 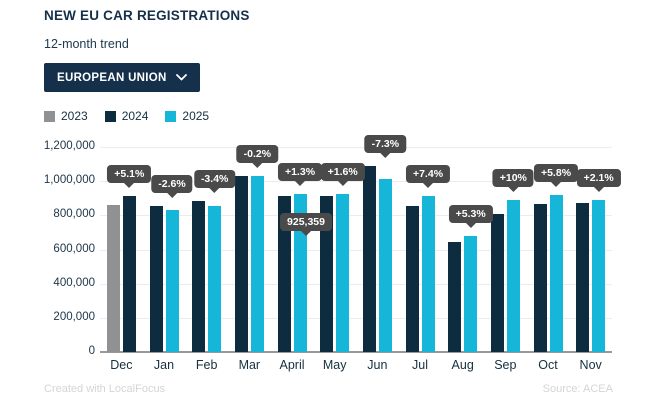 I want to click on y-axis-tick-label: 600,000, so click(x=74, y=248).